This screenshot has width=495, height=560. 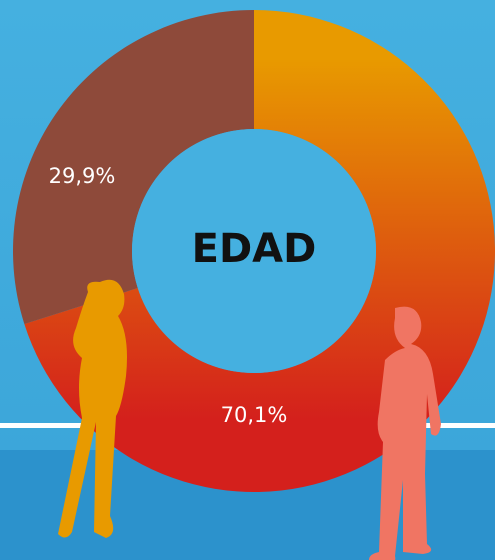 What do you see at coordinates (405, 433) in the screenshot?
I see `person-right` at bounding box center [405, 433].